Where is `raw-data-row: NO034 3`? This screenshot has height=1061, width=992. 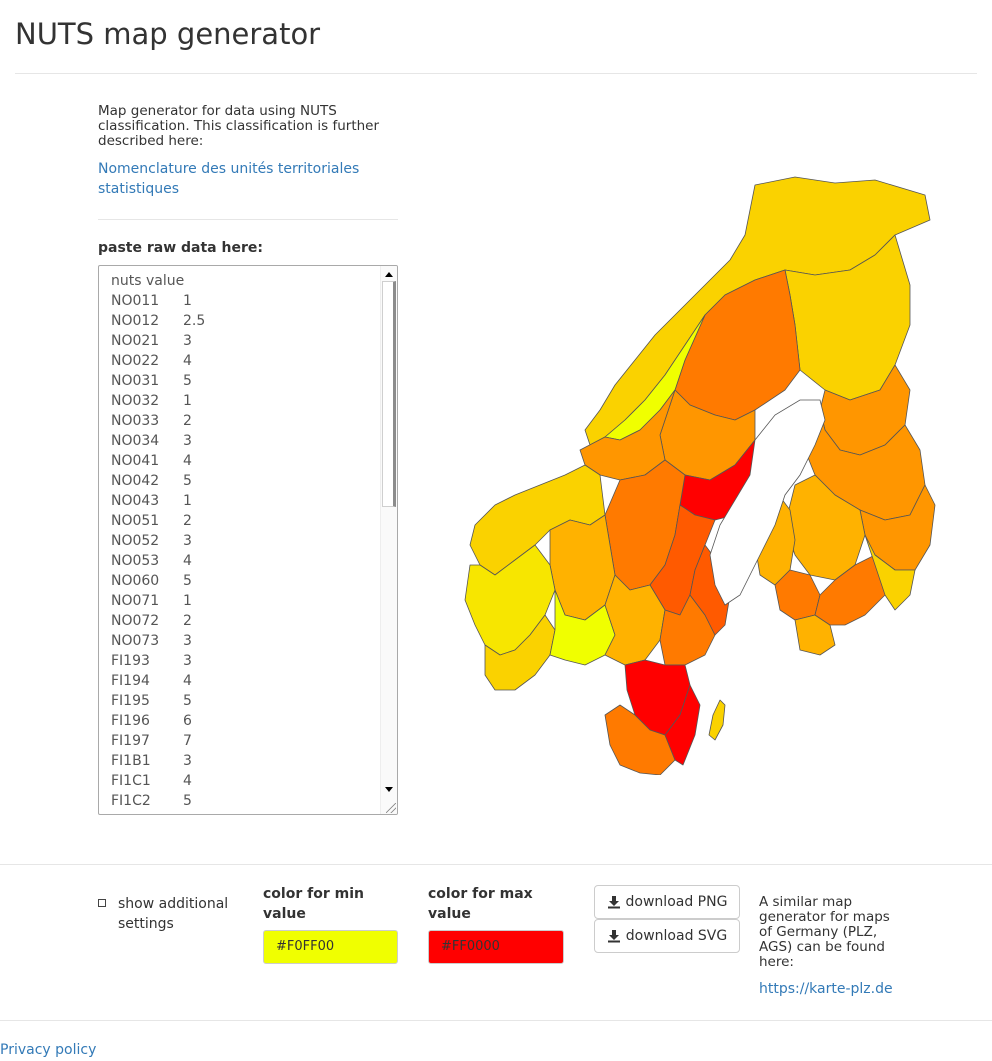
raw-data-row: NO034 3 is located at coordinates (151, 441).